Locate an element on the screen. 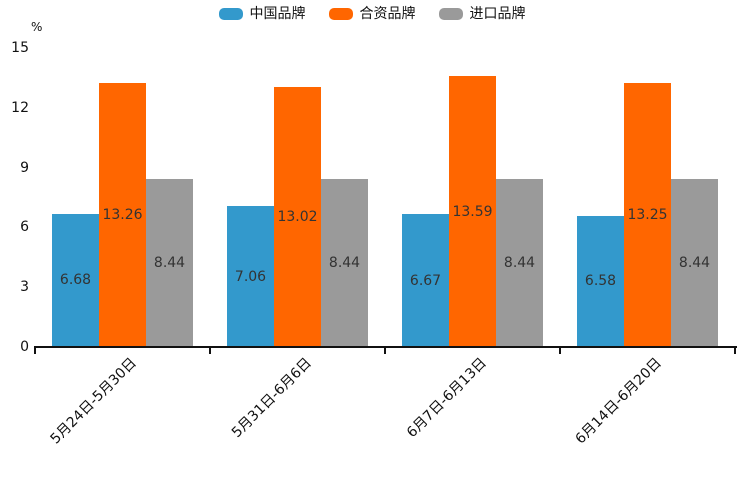 Image resolution: width=744 pixels, height=496 pixels. legend: 中国品牌 合资品牌 进口品牌 is located at coordinates (372, 14).